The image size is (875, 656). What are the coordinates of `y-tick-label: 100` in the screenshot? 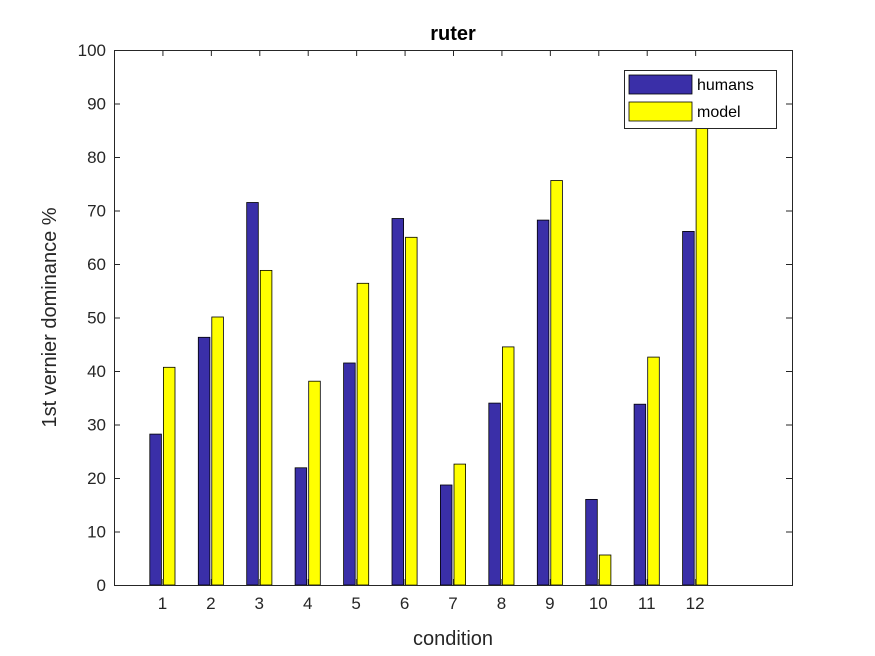 It's located at (92, 50).